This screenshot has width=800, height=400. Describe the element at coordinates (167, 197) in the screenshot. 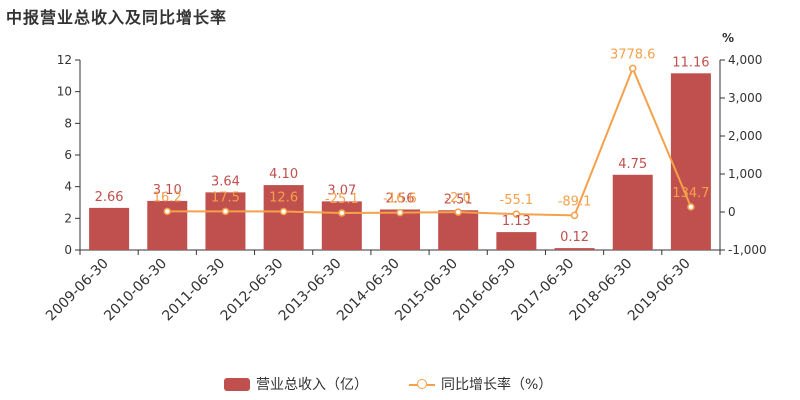

I see `growth-value-label: 16.2` at that location.